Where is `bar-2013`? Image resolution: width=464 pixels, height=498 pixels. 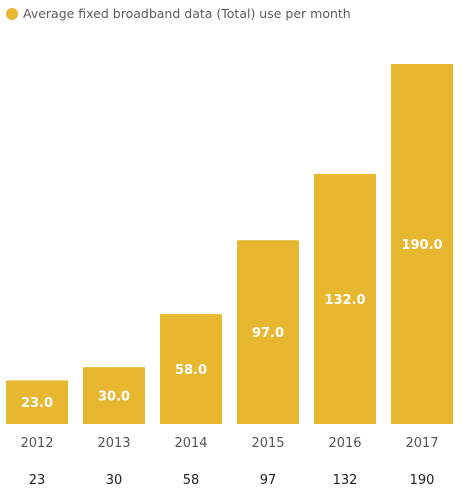 bar-2013 is located at coordinates (114, 395).